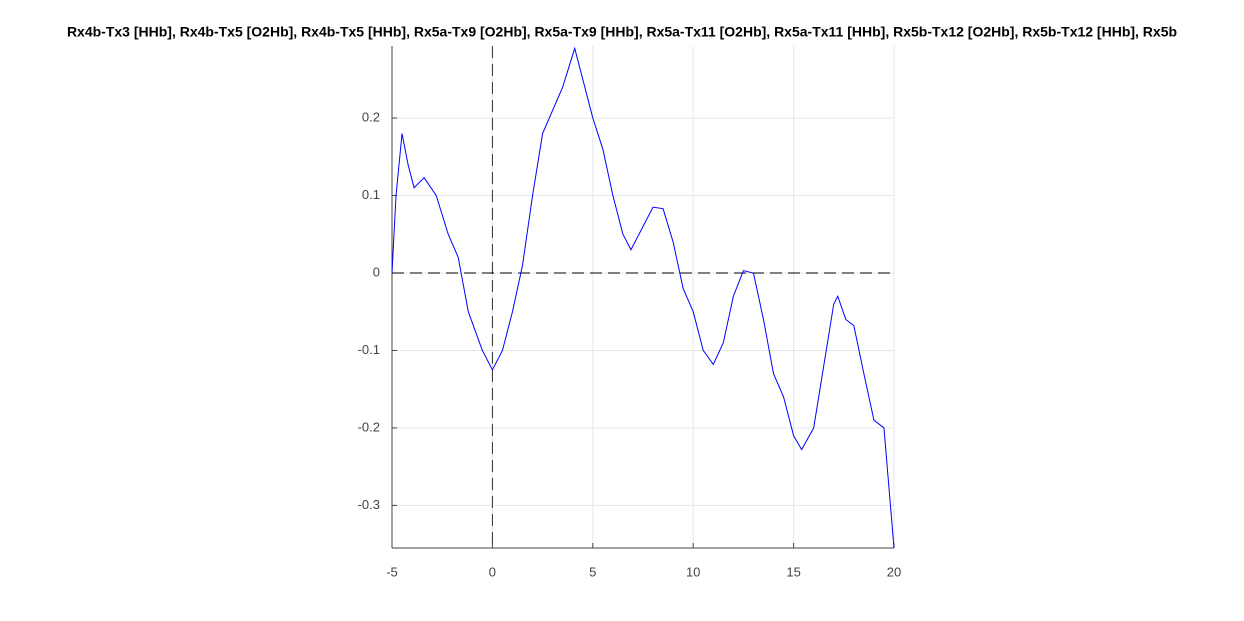 Image resolution: width=1244 pixels, height=621 pixels. What do you see at coordinates (376, 271) in the screenshot?
I see `y-tick-label: 0` at bounding box center [376, 271].